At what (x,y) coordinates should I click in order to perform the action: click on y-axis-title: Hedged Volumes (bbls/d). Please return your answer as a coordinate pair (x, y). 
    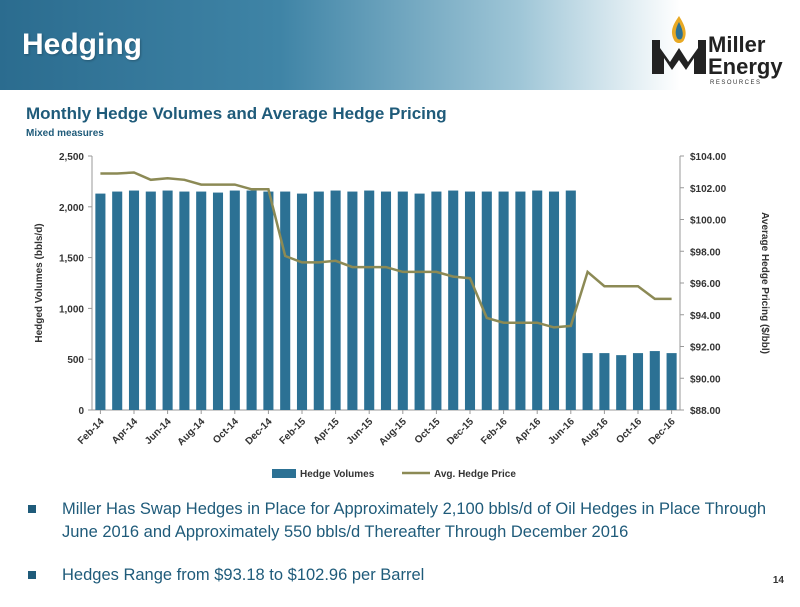
    Looking at the image, I should click on (39, 282).